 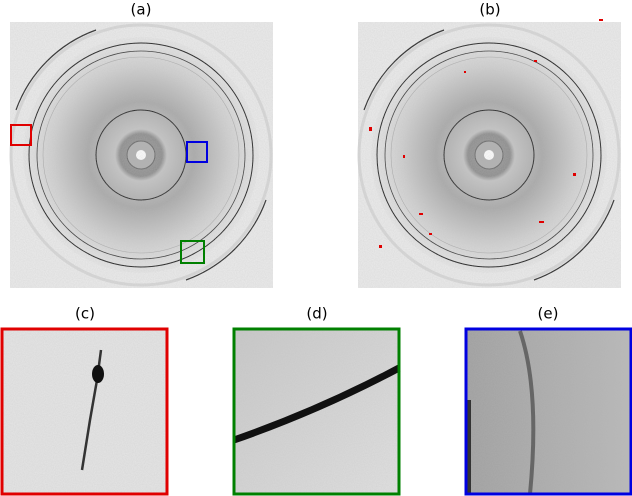 I want to click on zoom-d, so click(x=316, y=411).